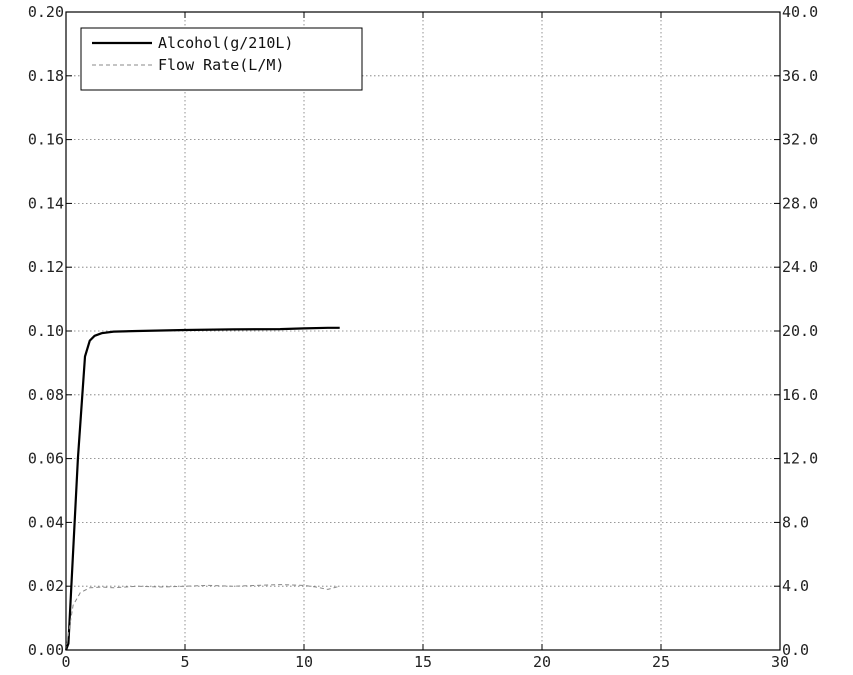  I want to click on y-left-tick-label: 0.08, so click(46, 395).